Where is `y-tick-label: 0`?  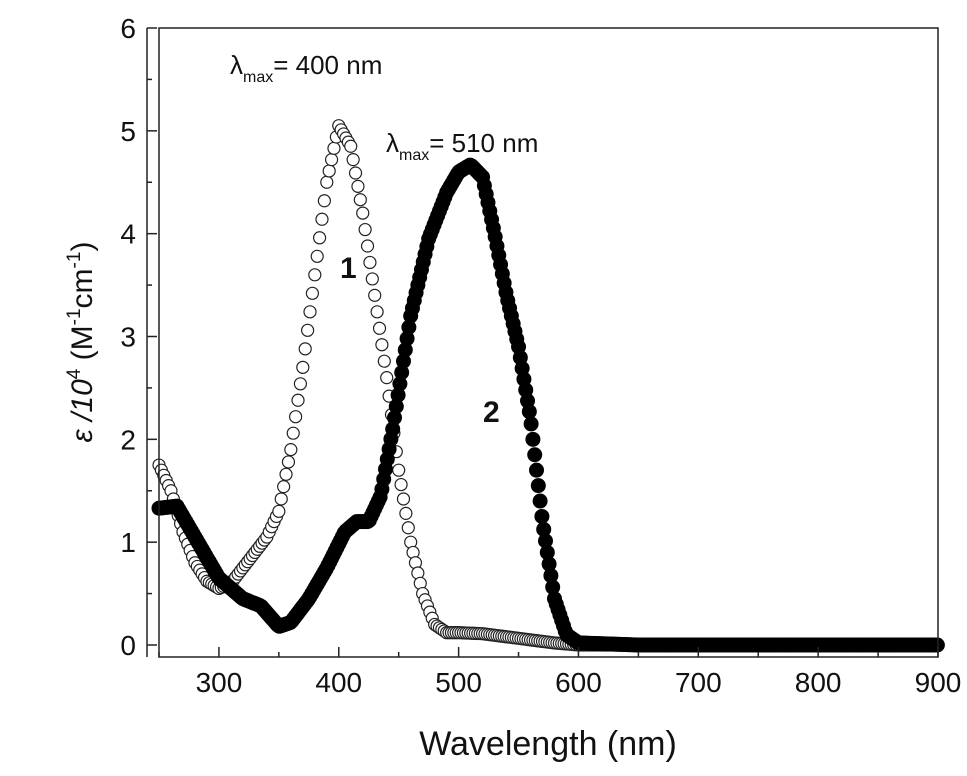
y-tick-label: 0 is located at coordinates (128, 645).